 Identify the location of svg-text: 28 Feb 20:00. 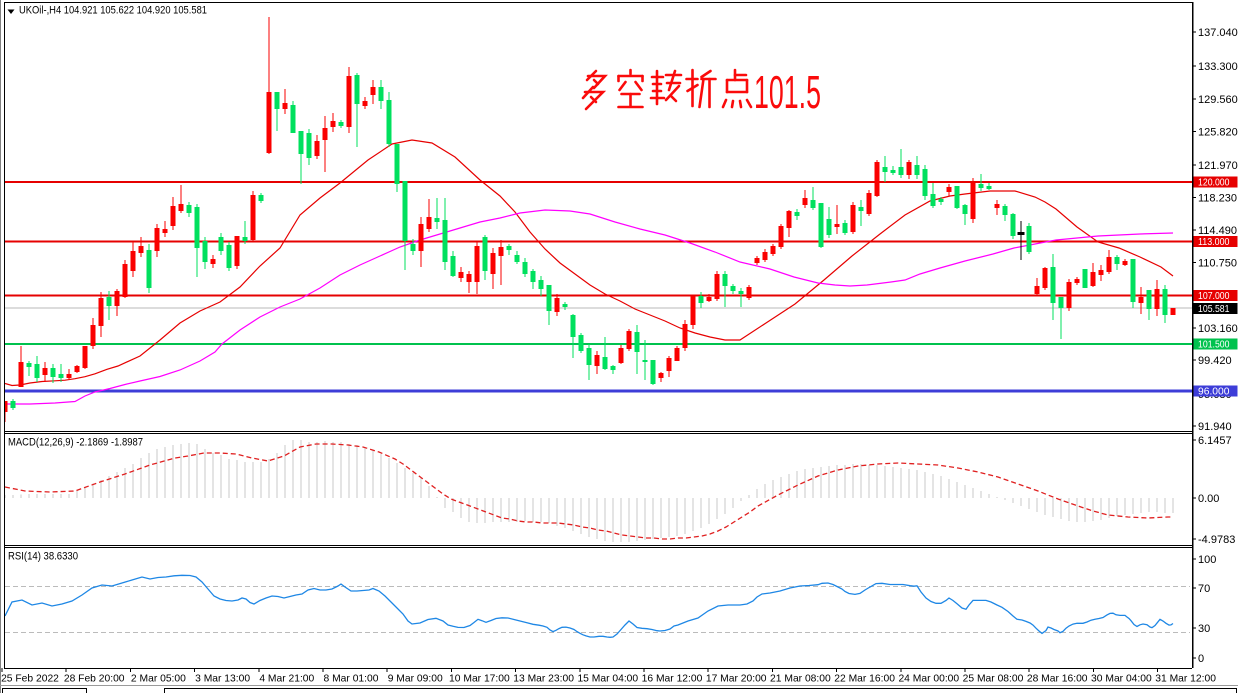
(94, 679).